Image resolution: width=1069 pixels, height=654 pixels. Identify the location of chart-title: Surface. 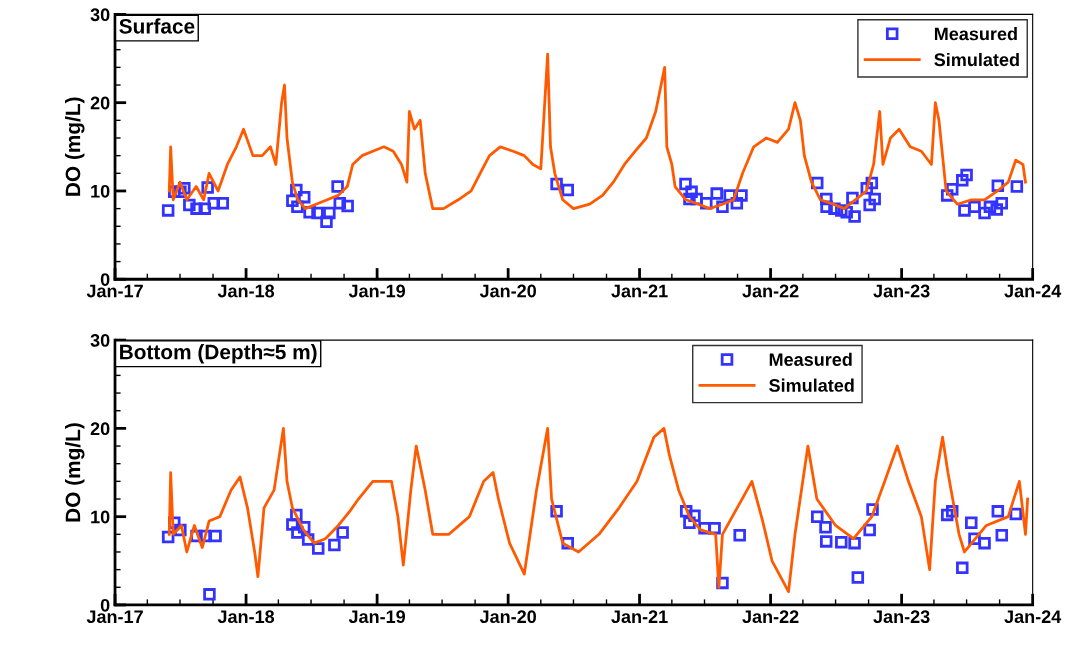
(157, 26).